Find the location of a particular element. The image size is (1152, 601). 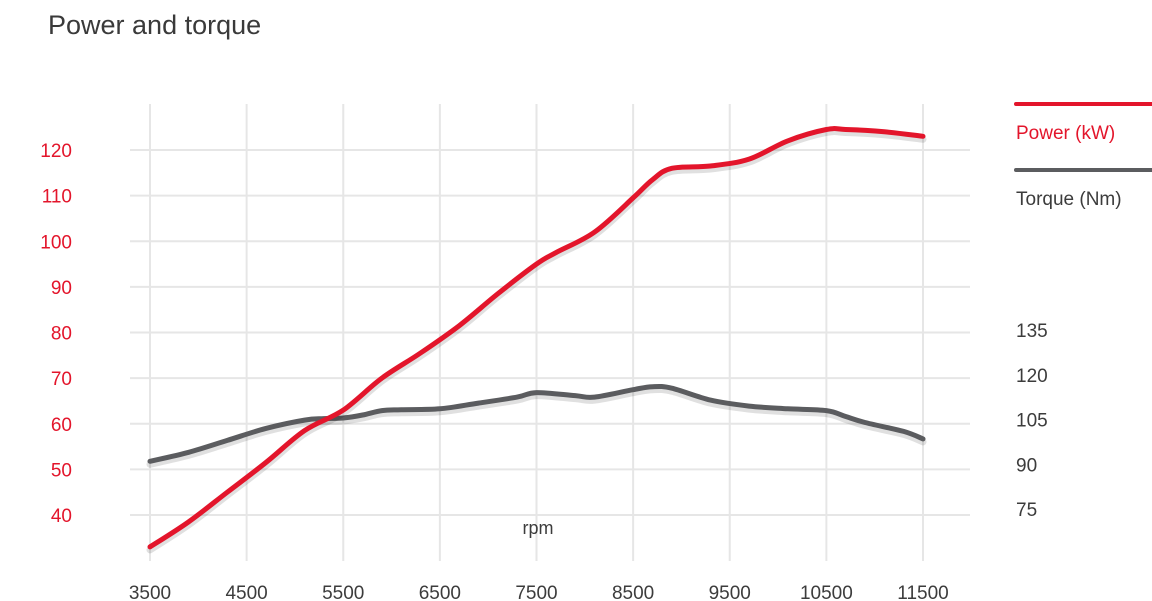

x-tick-label-11500: 11500 is located at coordinates (922, 592).